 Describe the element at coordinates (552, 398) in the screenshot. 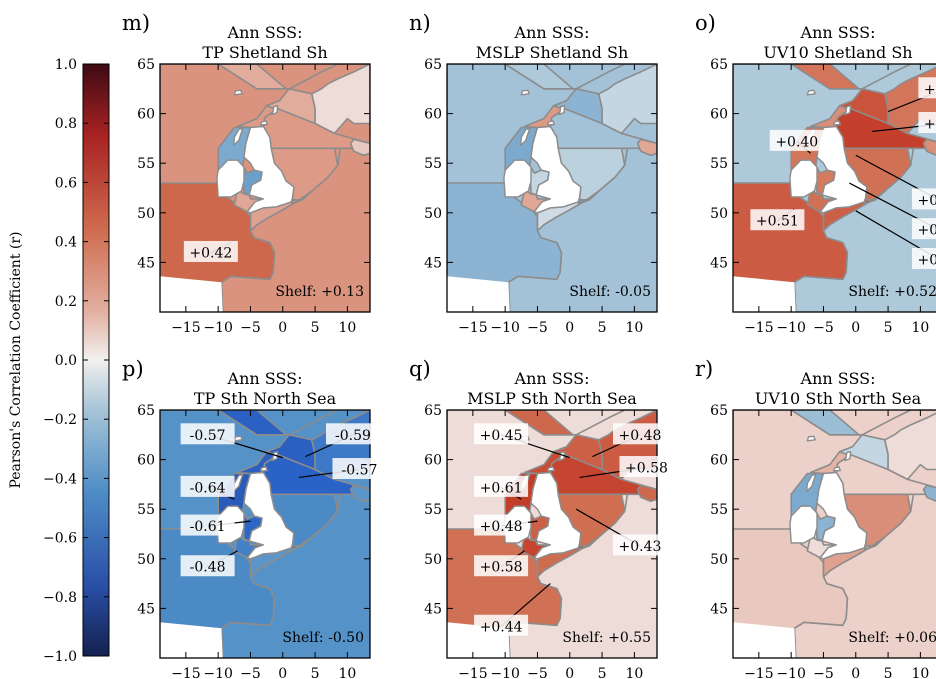

I see `panel-title-line2: MSLP Sth North Sea` at that location.